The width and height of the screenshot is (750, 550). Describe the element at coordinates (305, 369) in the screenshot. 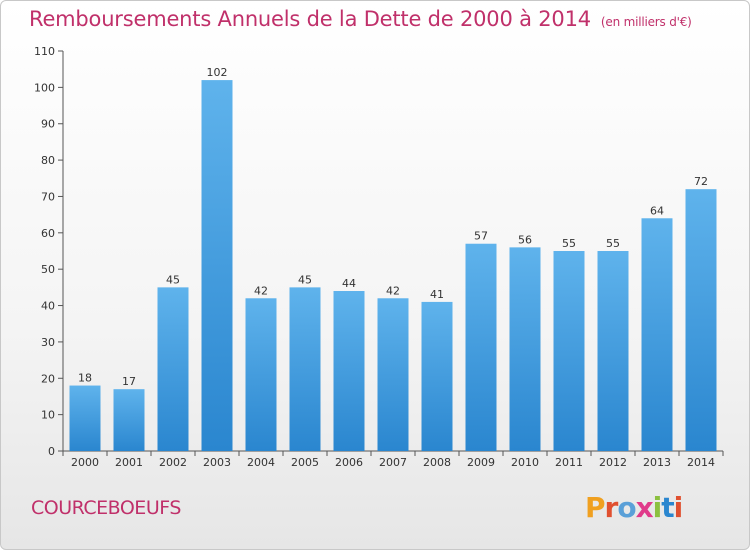

I see `bar-2005` at that location.